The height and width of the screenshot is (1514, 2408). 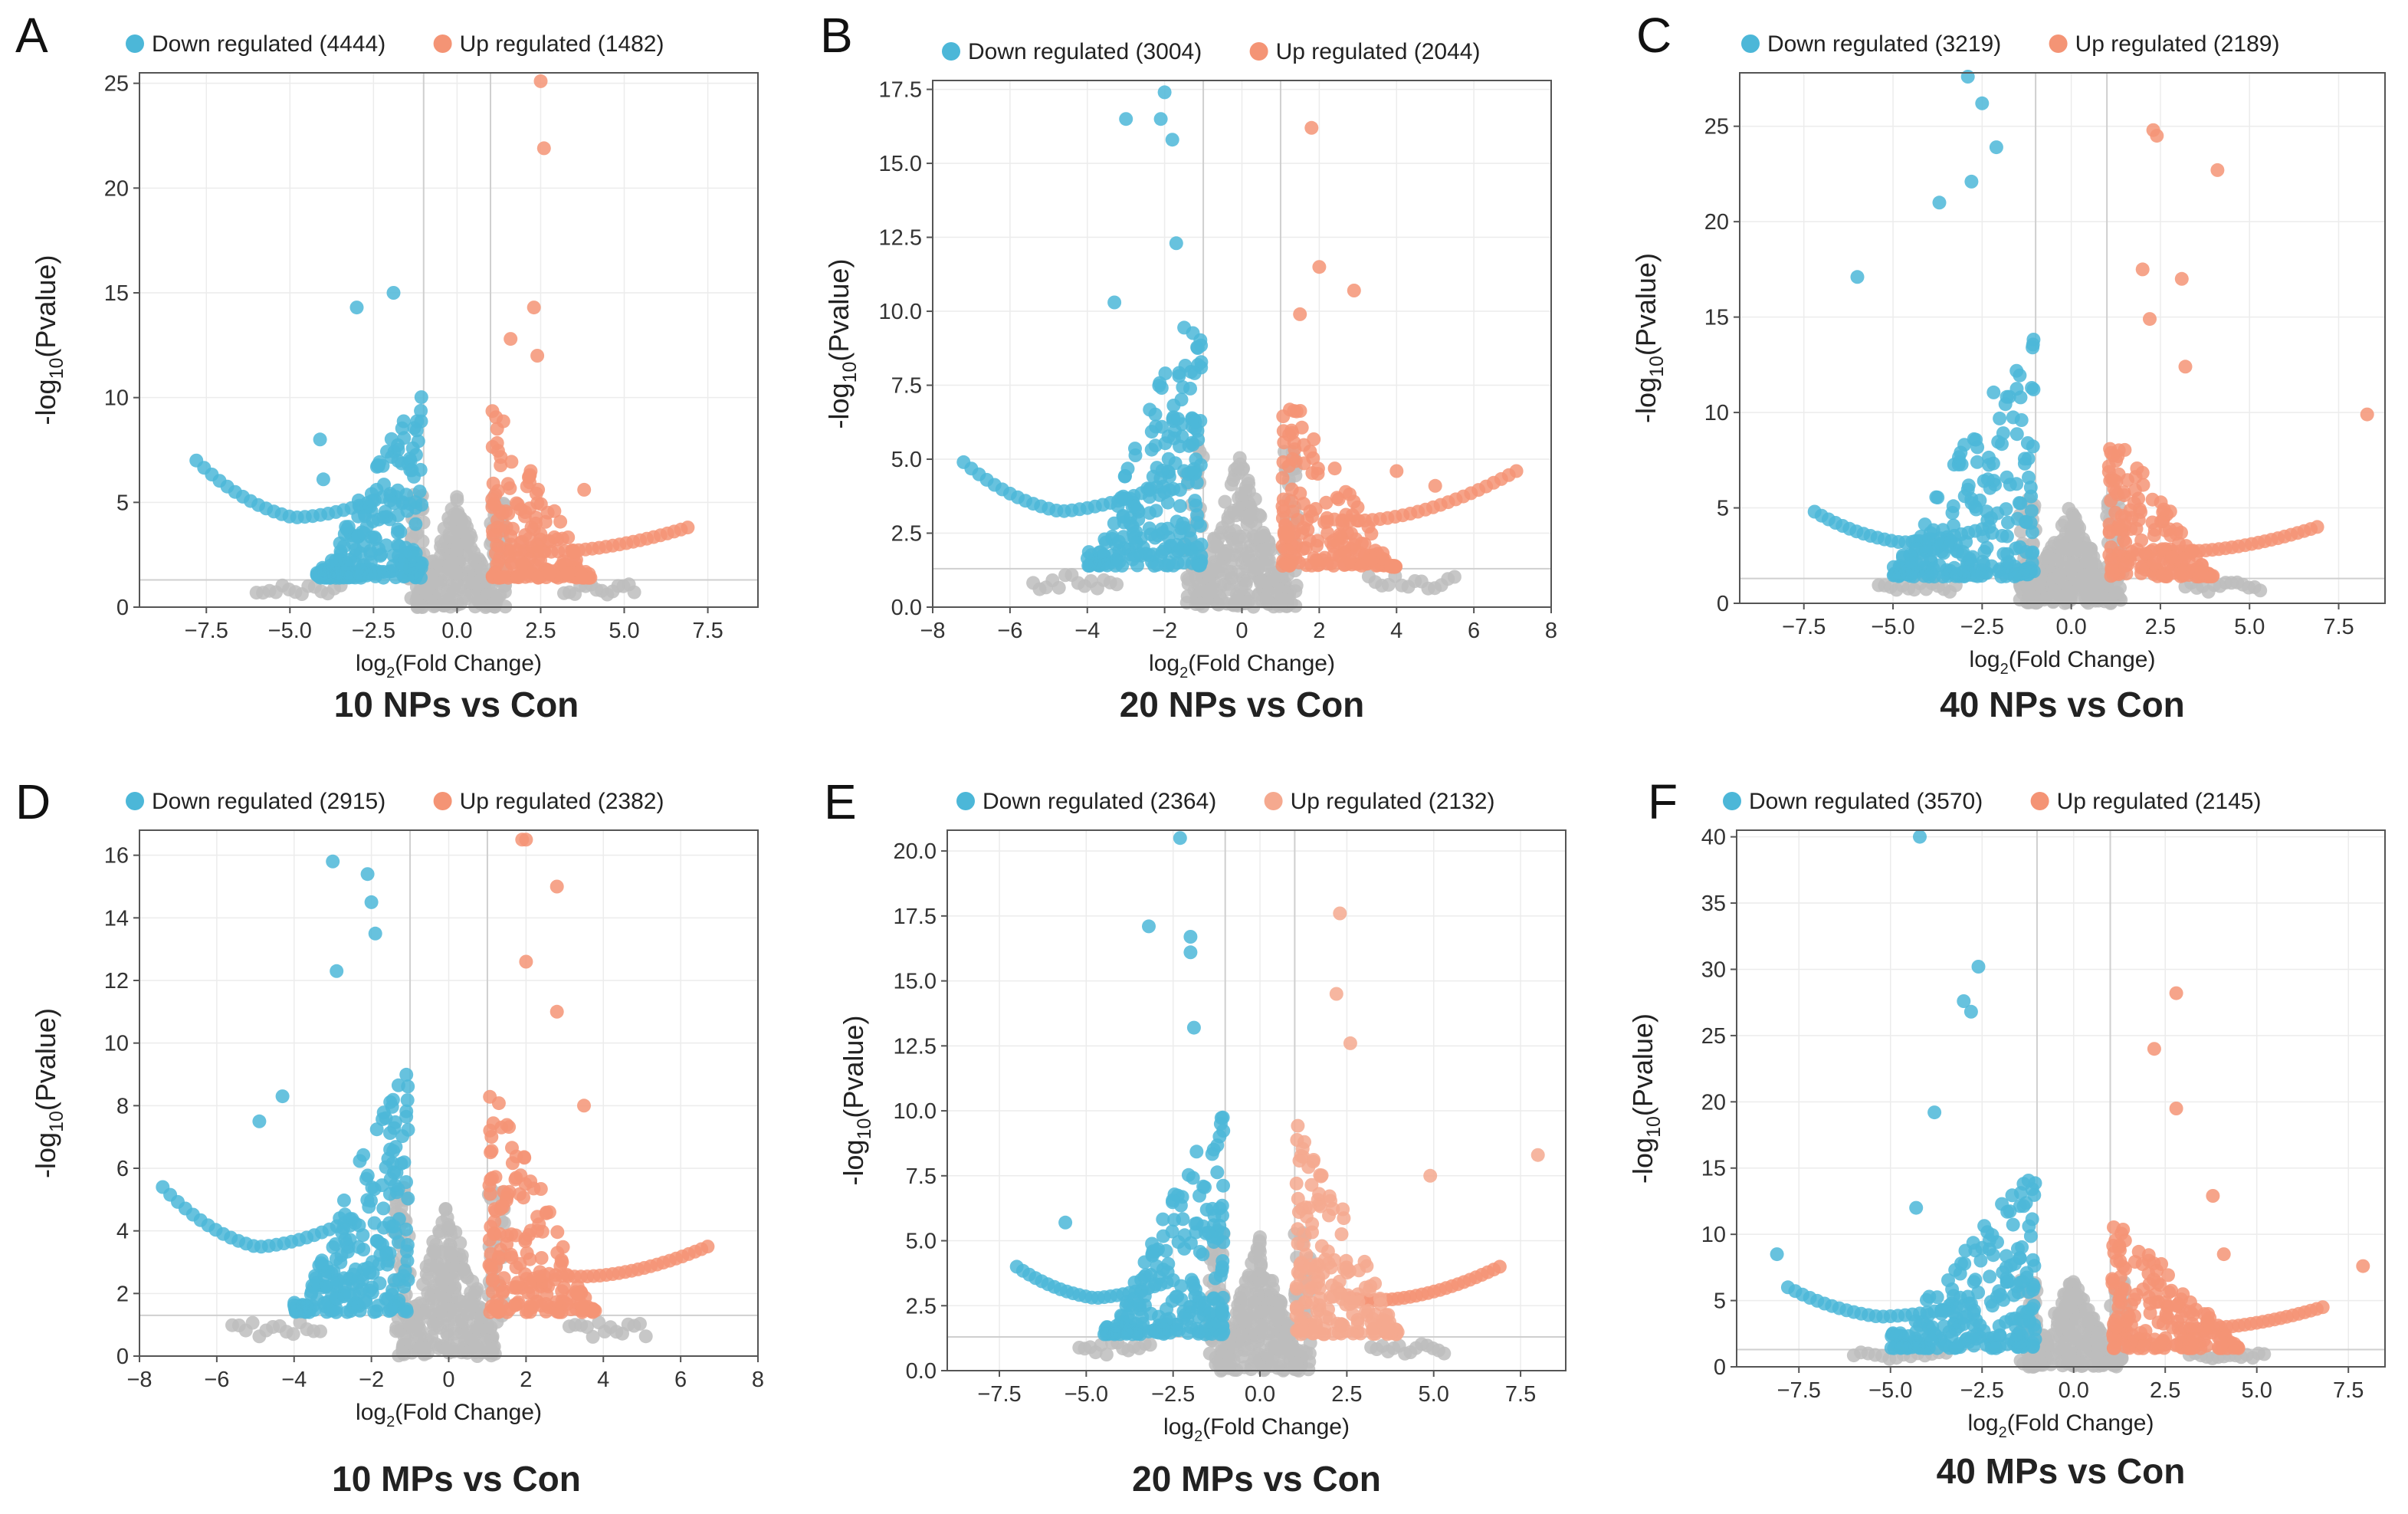 What do you see at coordinates (1241, 631) in the screenshot?
I see `x-tick-label: 0` at bounding box center [1241, 631].